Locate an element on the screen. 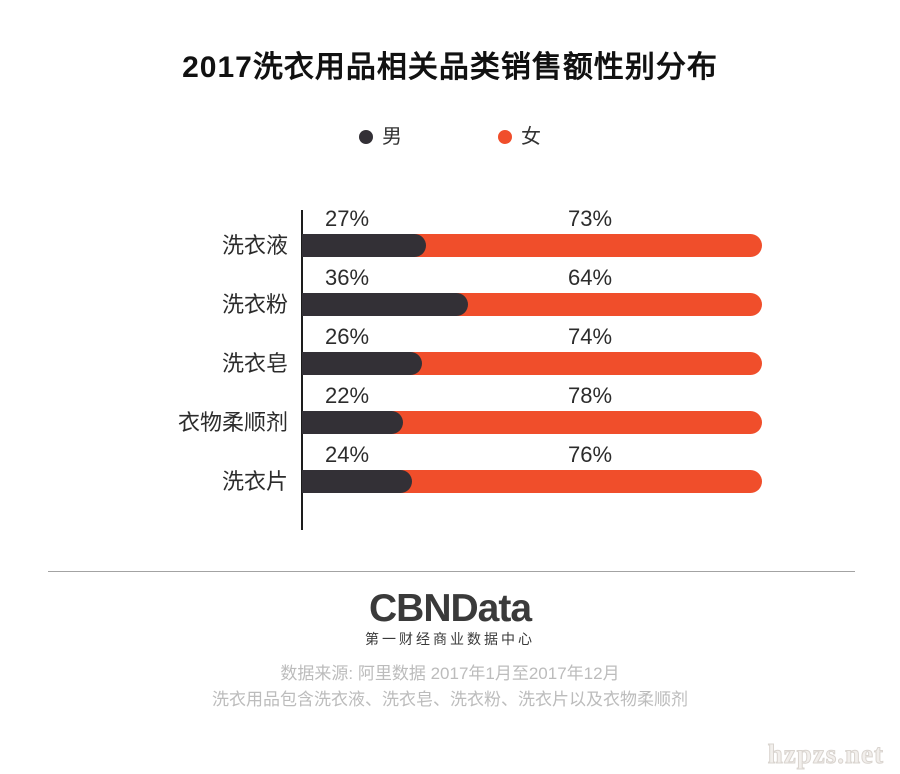 This screenshot has height=774, width=900. male-legend-dot-icon is located at coordinates (366, 137).